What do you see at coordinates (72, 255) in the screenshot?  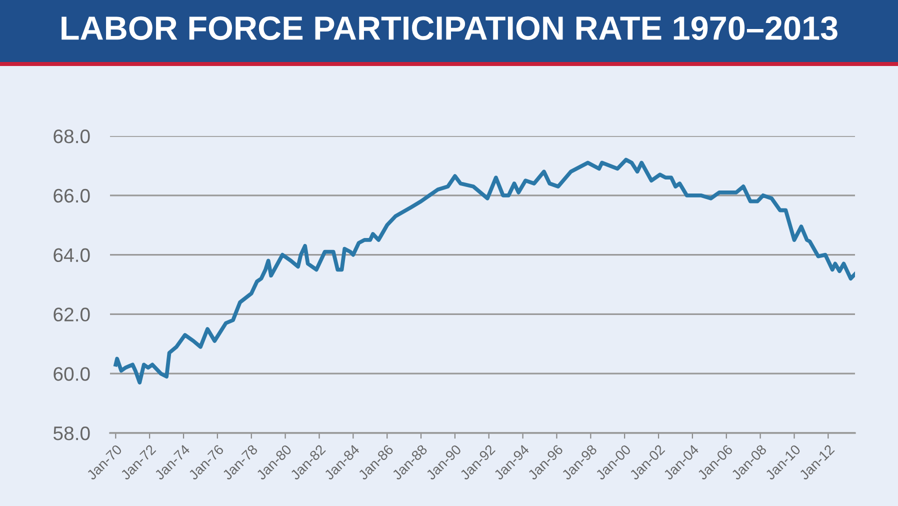 I see `y-tick-label: 64.0` at bounding box center [72, 255].